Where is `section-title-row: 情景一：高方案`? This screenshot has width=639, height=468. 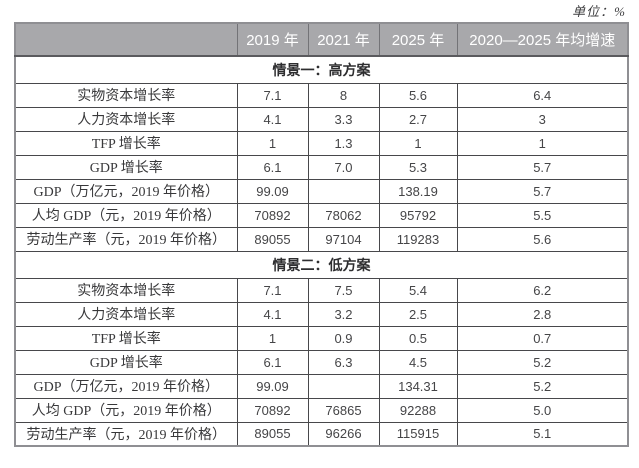 section-title-row: 情景一：高方案 is located at coordinates (321, 69).